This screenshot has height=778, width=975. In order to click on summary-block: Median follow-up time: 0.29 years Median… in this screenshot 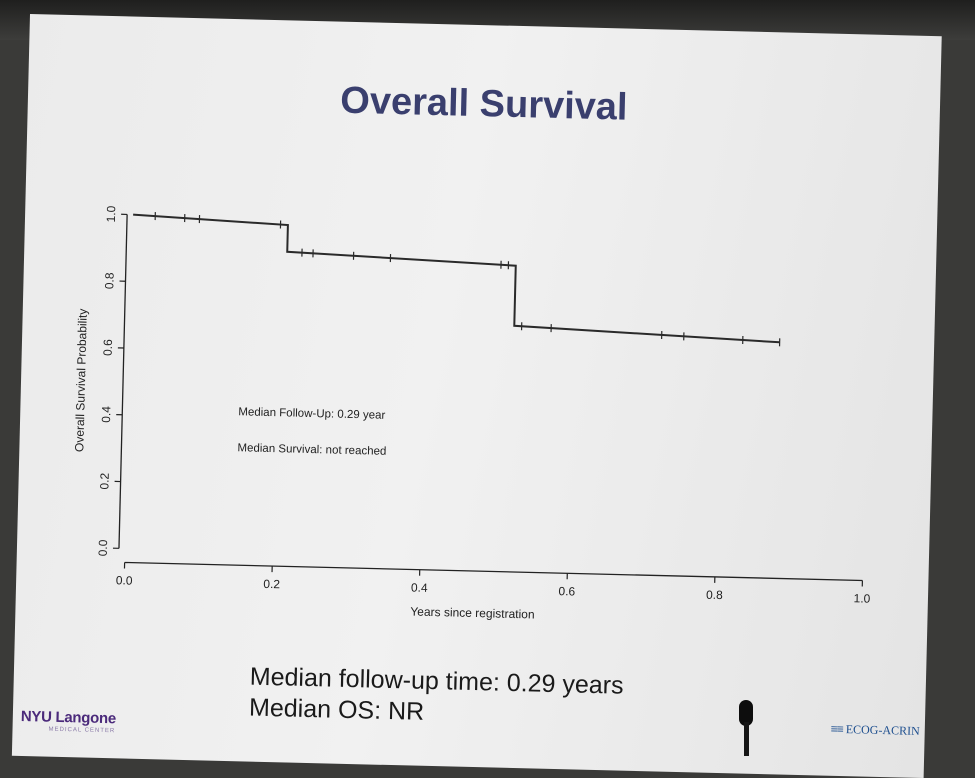, I will do `click(436, 697)`.